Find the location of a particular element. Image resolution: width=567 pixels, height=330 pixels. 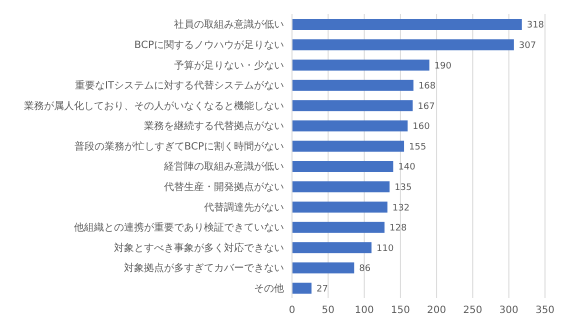

x-tick-label: 250 is located at coordinates (472, 310).